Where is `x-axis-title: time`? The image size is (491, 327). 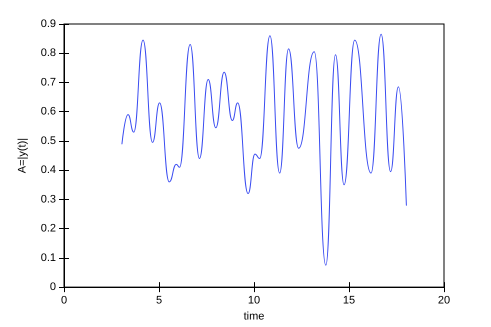 x-axis-title: time is located at coordinates (254, 316).